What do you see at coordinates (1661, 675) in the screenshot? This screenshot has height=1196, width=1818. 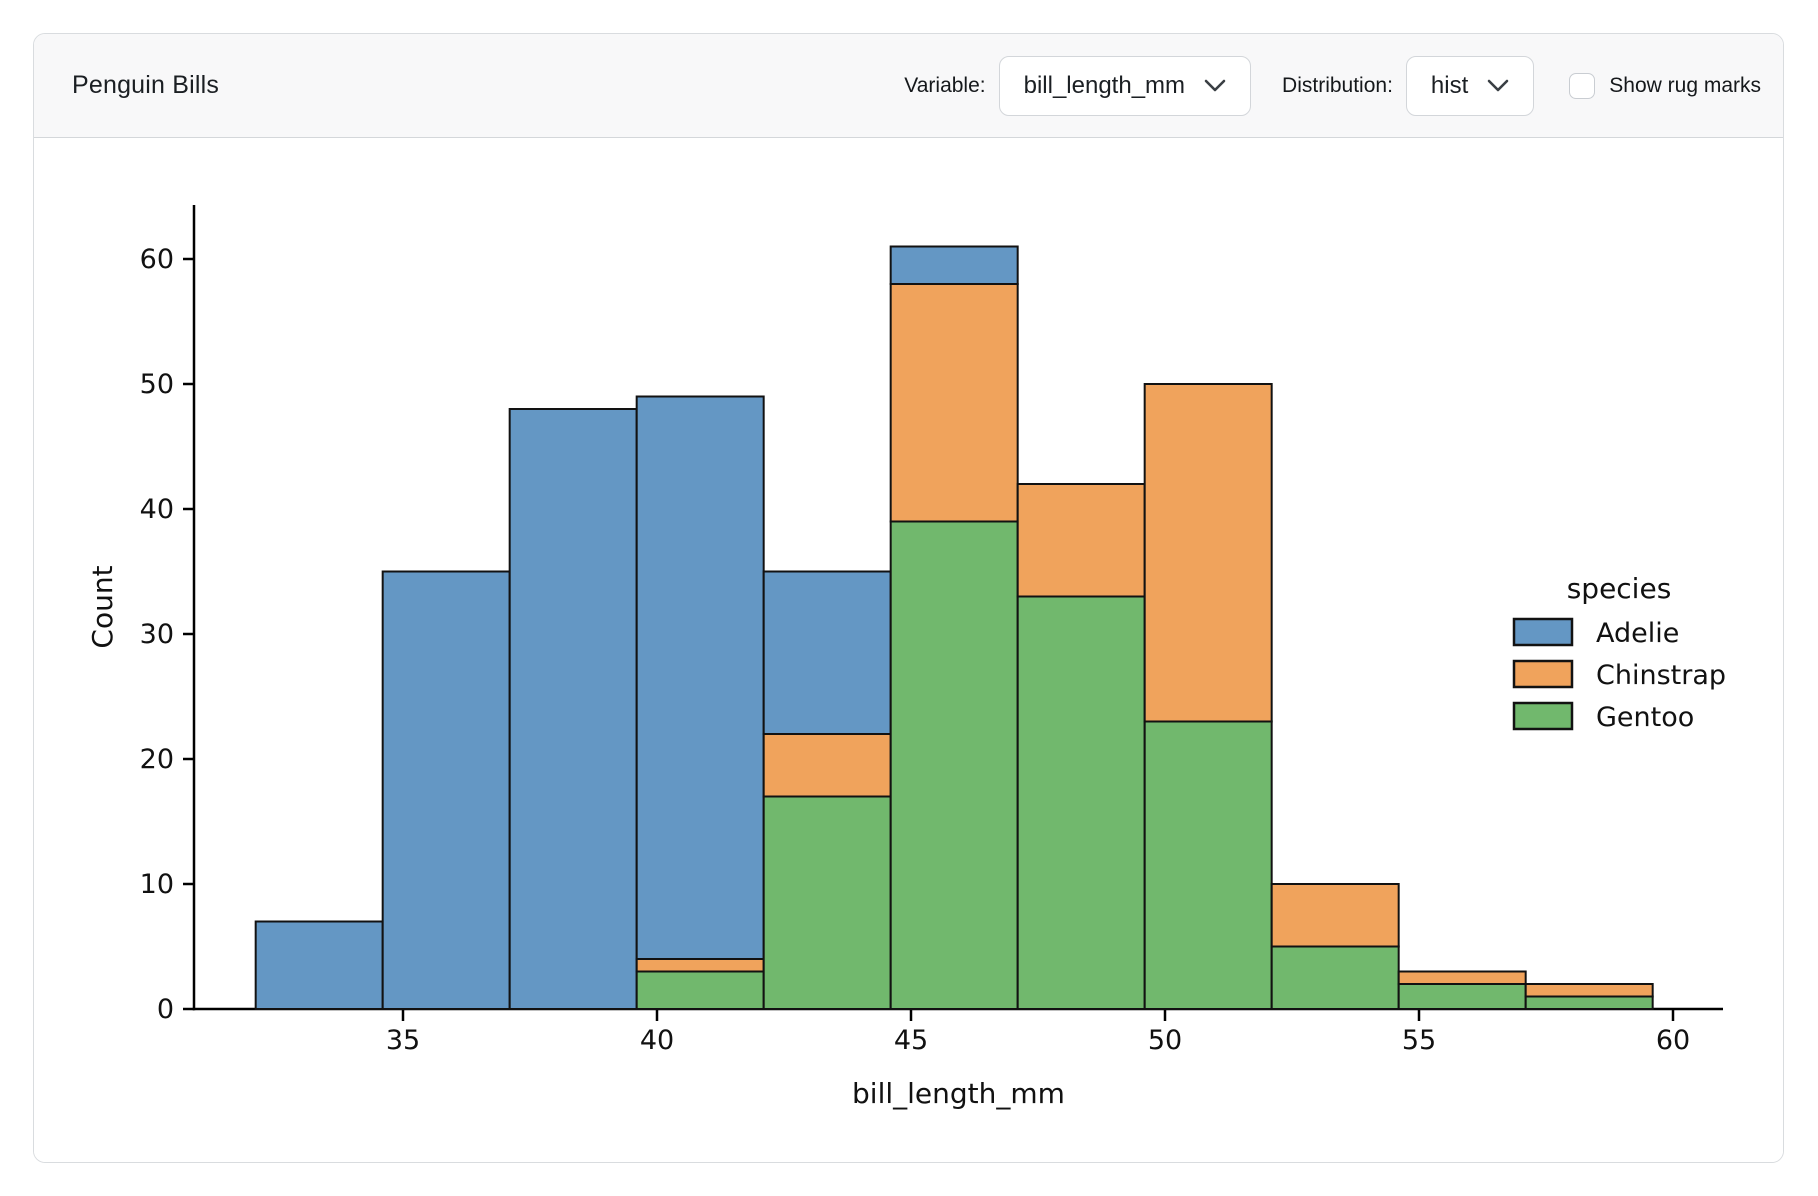 I see `legend-label-chinstrap: Chinstrap` at bounding box center [1661, 675].